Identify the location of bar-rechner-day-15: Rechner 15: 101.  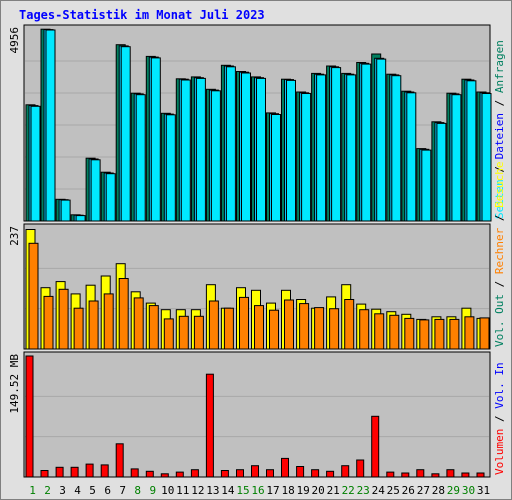
(244, 323).